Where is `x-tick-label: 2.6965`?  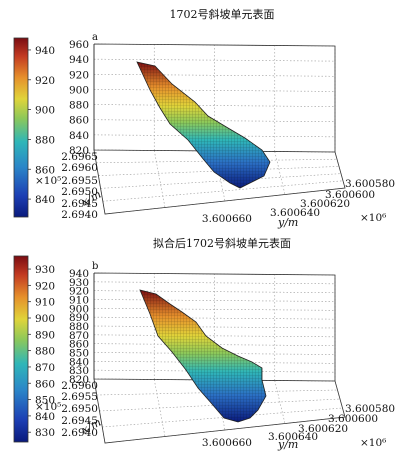 x-tick-label: 2.6965 is located at coordinates (79, 157).